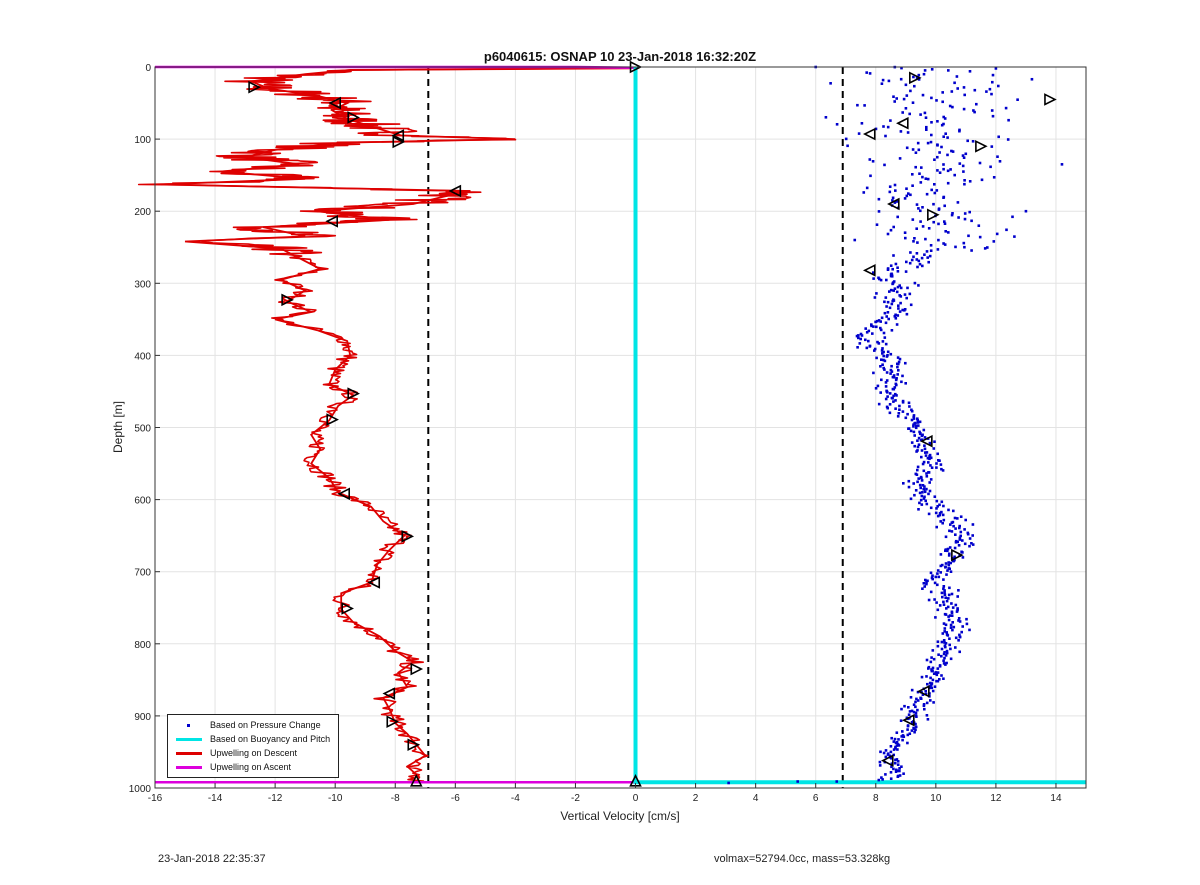 This screenshot has height=885, width=1200. Describe the element at coordinates (148, 68) in the screenshot. I see `y-tick-label: 0` at that location.